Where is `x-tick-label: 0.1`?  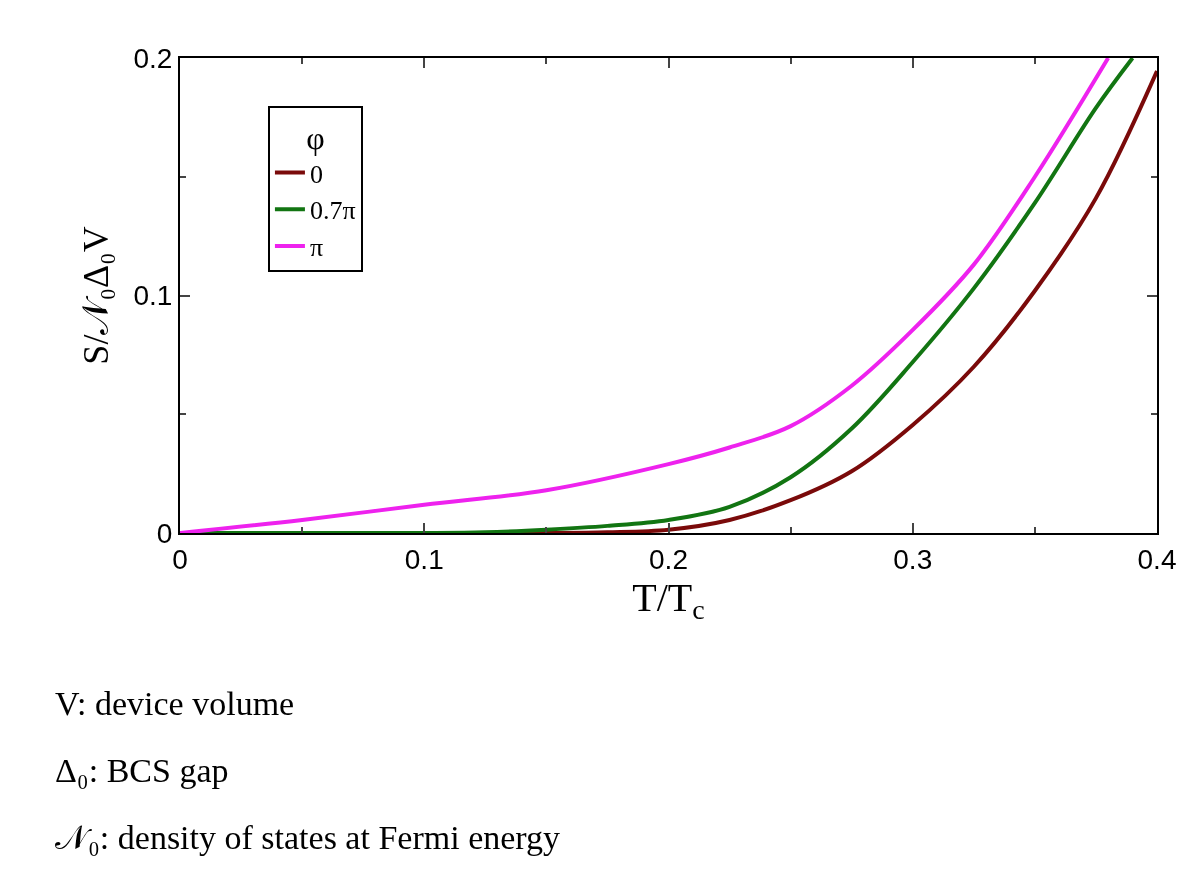
x-tick-label: 0.1 is located at coordinates (424, 559).